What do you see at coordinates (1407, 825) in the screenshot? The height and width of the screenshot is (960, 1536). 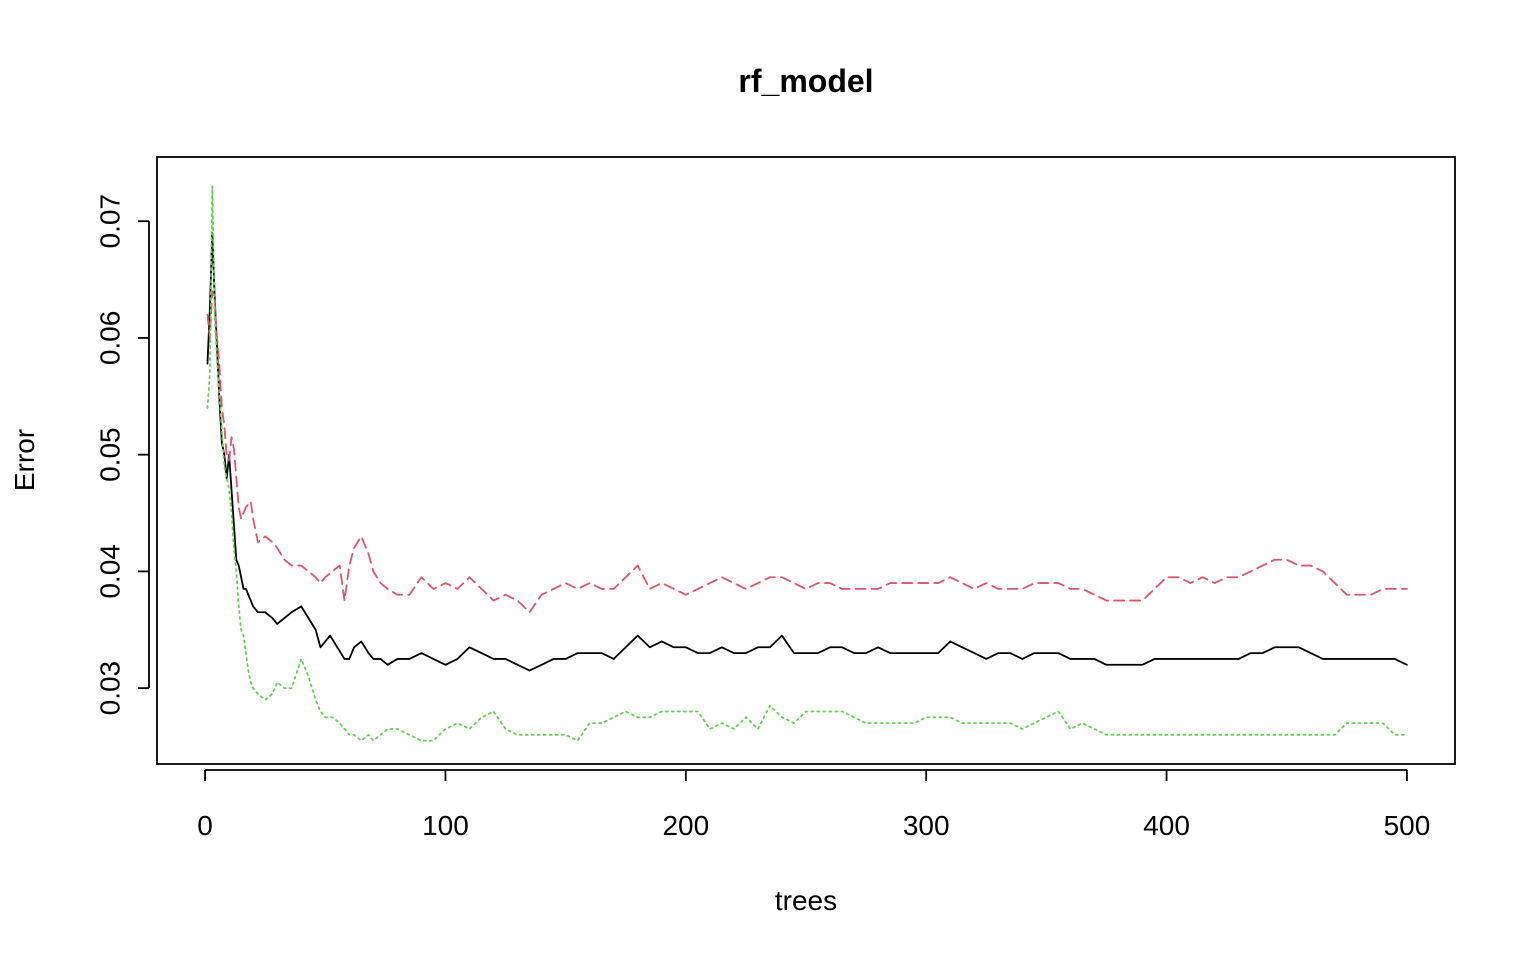 I see `x-tick-label-5: 500` at bounding box center [1407, 825].